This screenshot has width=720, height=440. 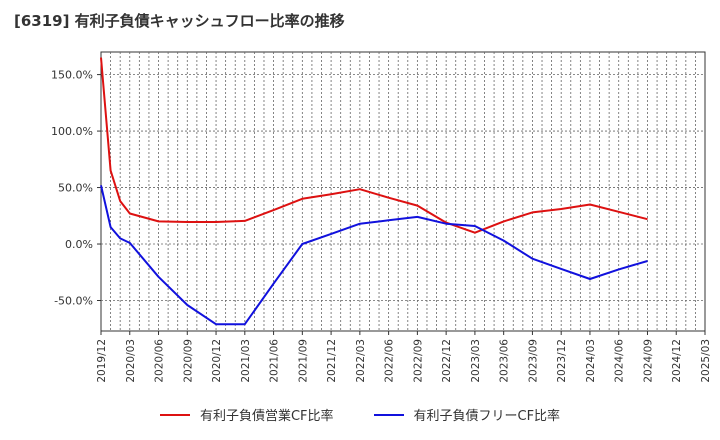 What do you see at coordinates (706, 361) in the screenshot?
I see `x-tick-label: 2025/03` at bounding box center [706, 361].